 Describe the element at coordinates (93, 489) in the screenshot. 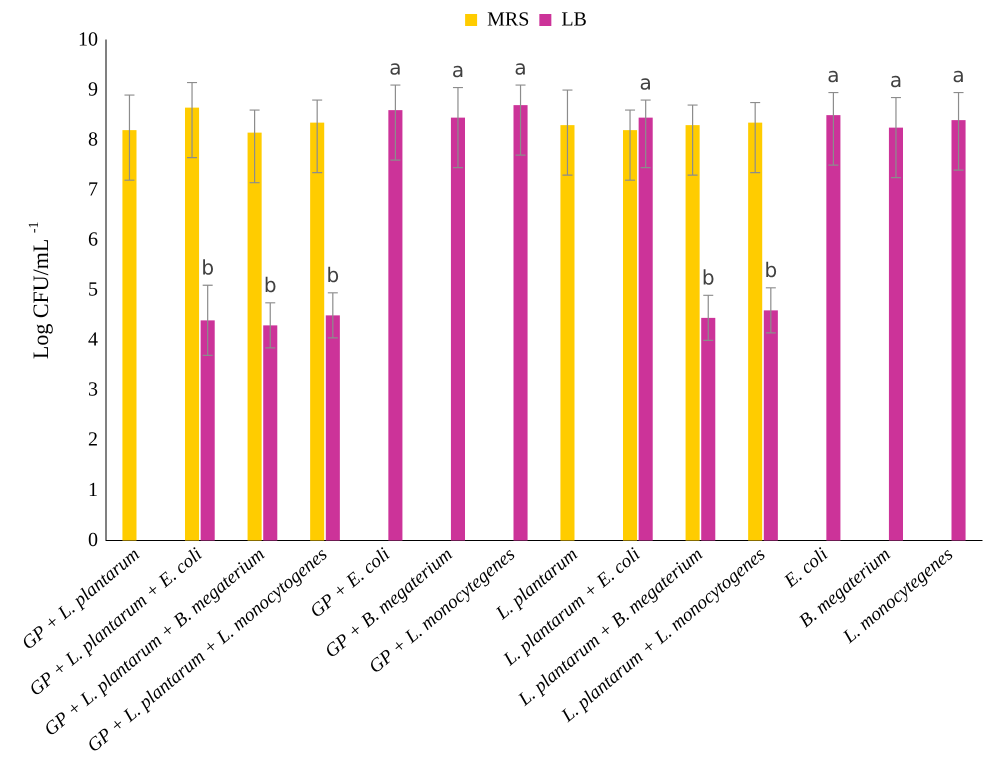

I see `y-tick-label: 1` at that location.